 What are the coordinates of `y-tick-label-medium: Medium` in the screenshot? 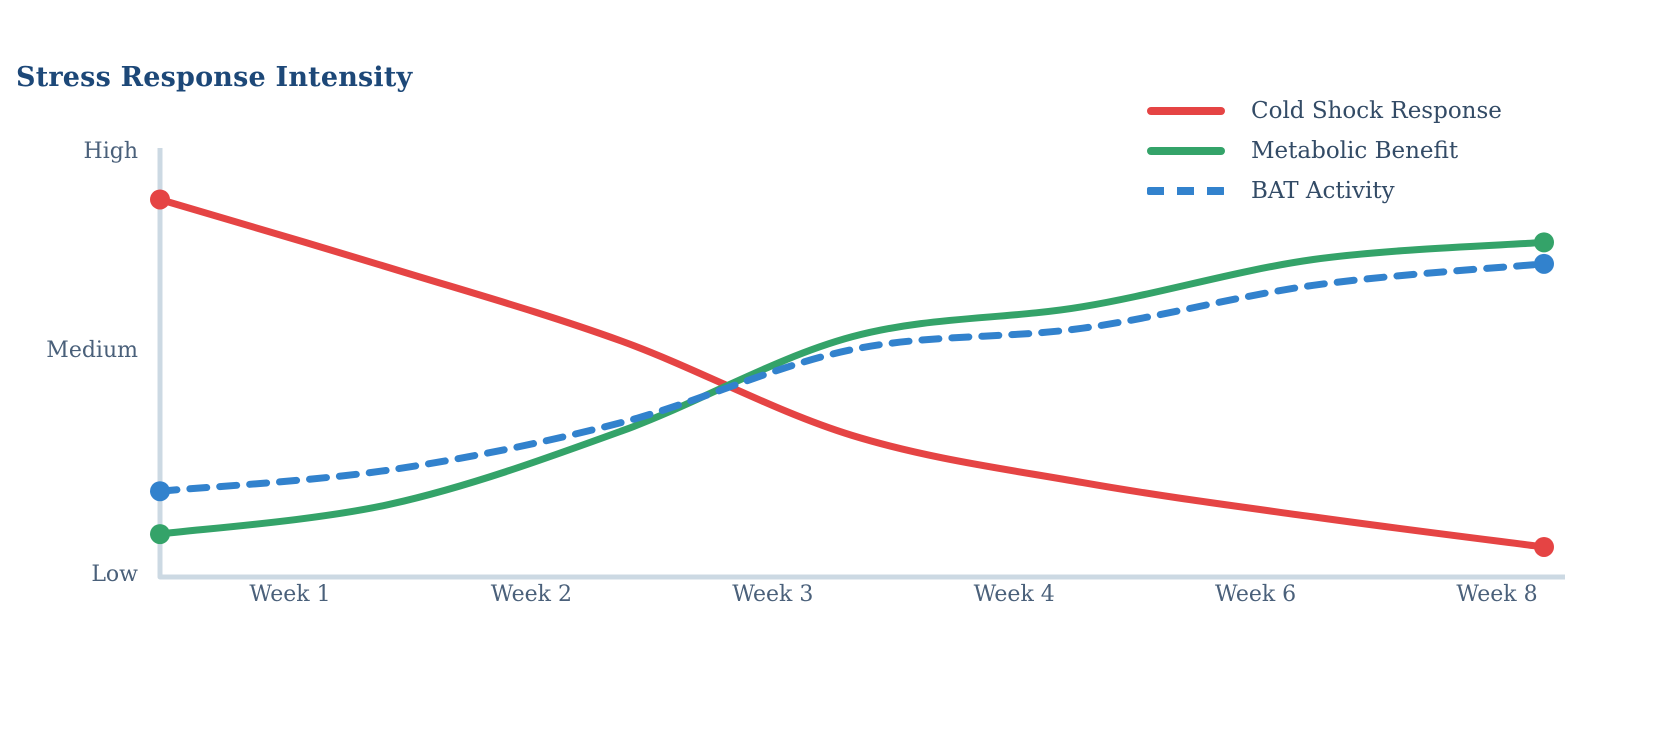 It's located at (92, 350).